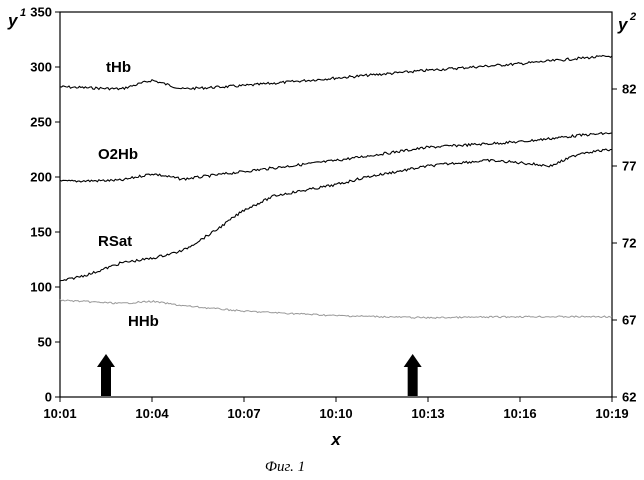 The width and height of the screenshot is (644, 480). Describe the element at coordinates (629, 397) in the screenshot. I see `y2-tick-label: 62` at that location.